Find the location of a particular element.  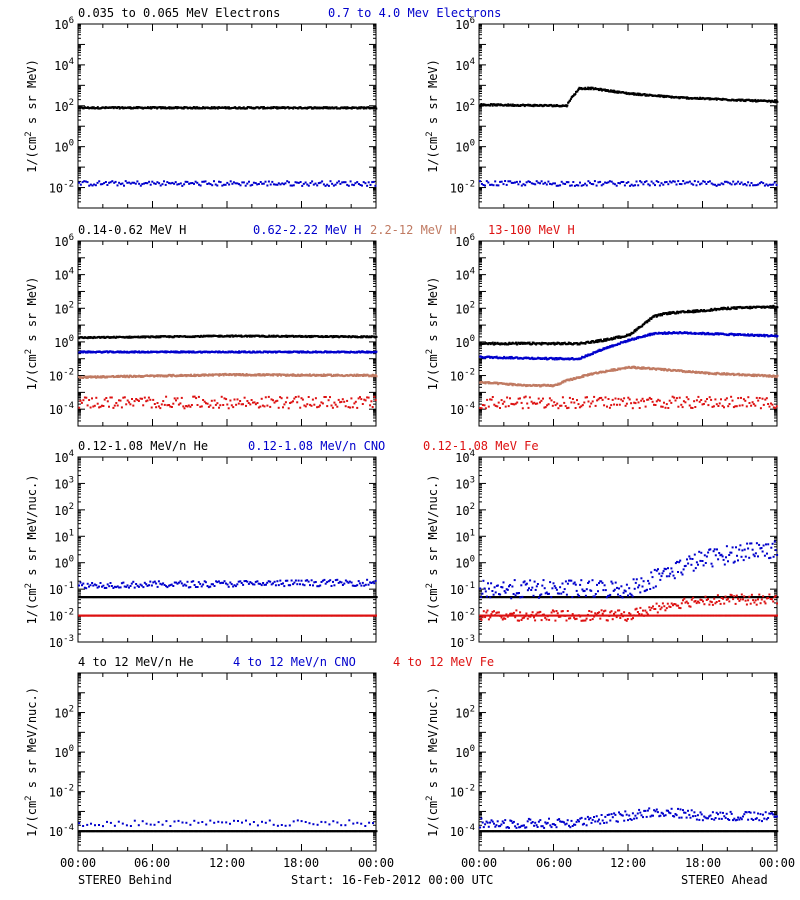

y-tick-label: 10⁻⁴ is located at coordinates (462, 409).